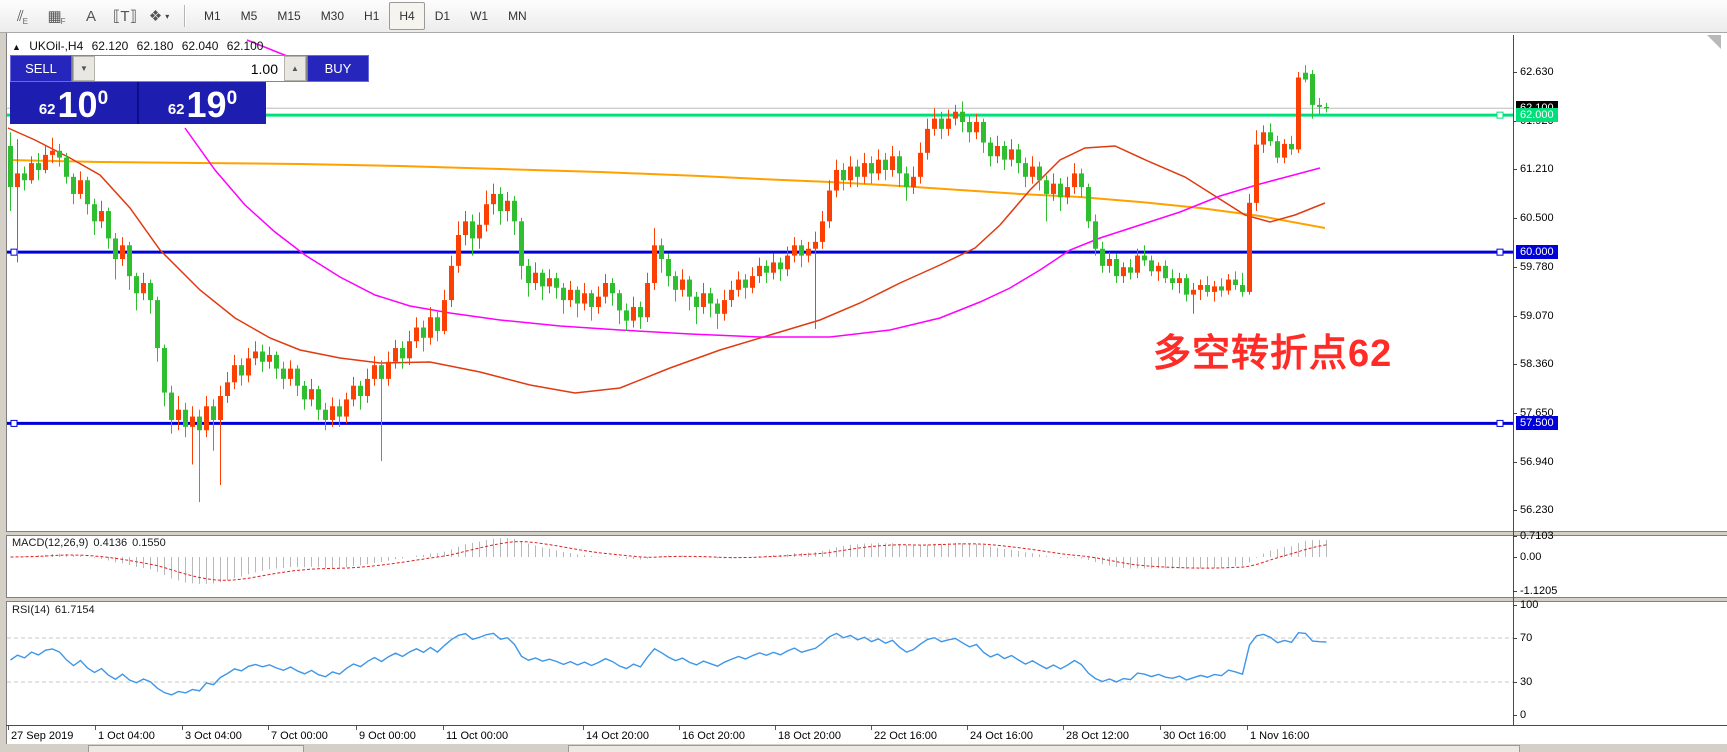 This screenshot has width=1727, height=752. What do you see at coordinates (22, 16) in the screenshot?
I see `equidistant-channel-icon: ⫽ E` at bounding box center [22, 16].